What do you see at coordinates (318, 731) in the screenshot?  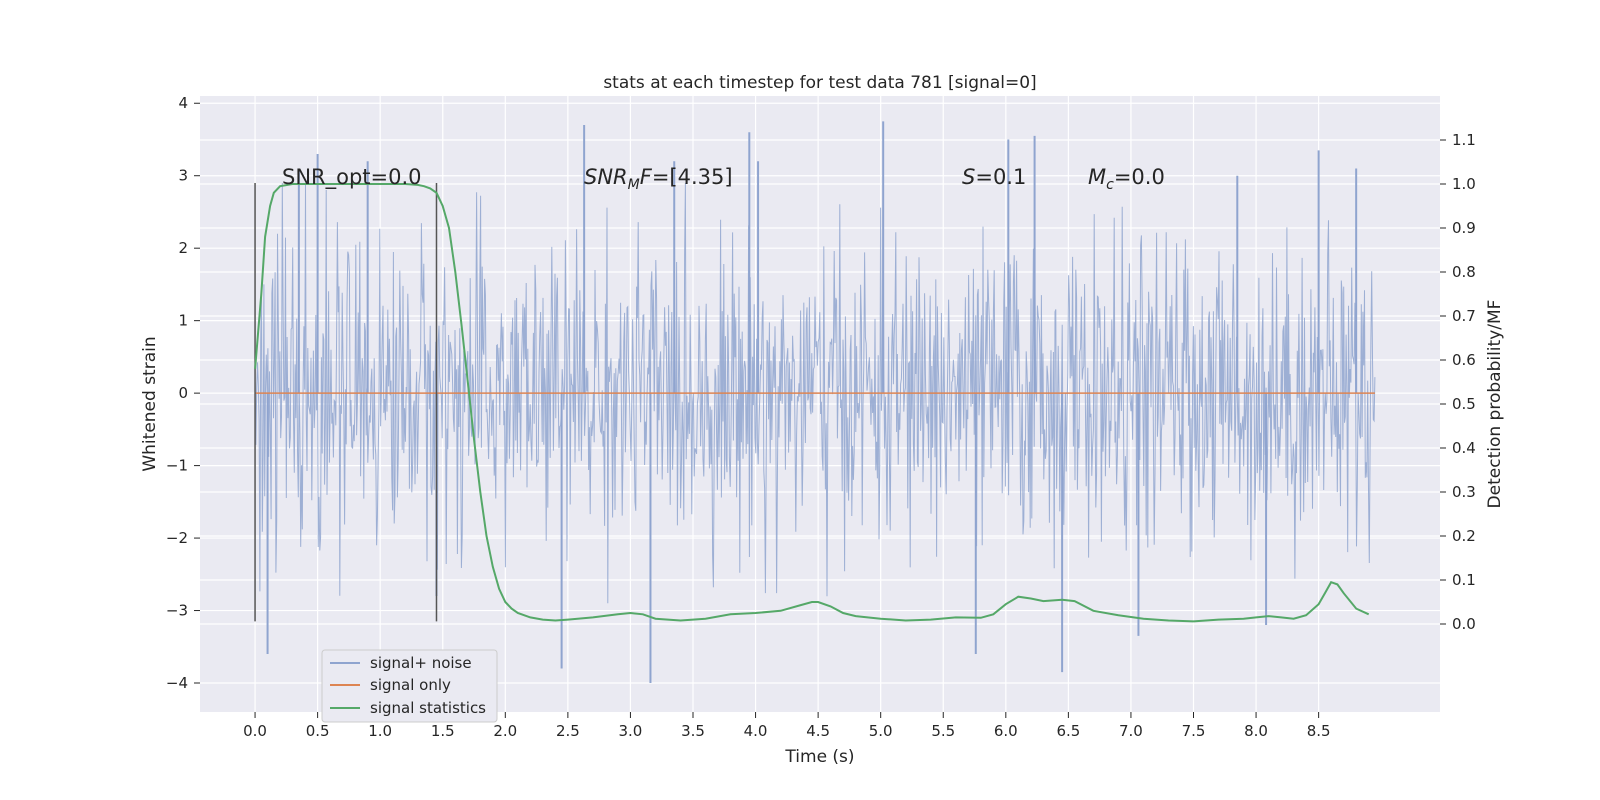 I see `x-tick-label: 0.5` at bounding box center [318, 731].